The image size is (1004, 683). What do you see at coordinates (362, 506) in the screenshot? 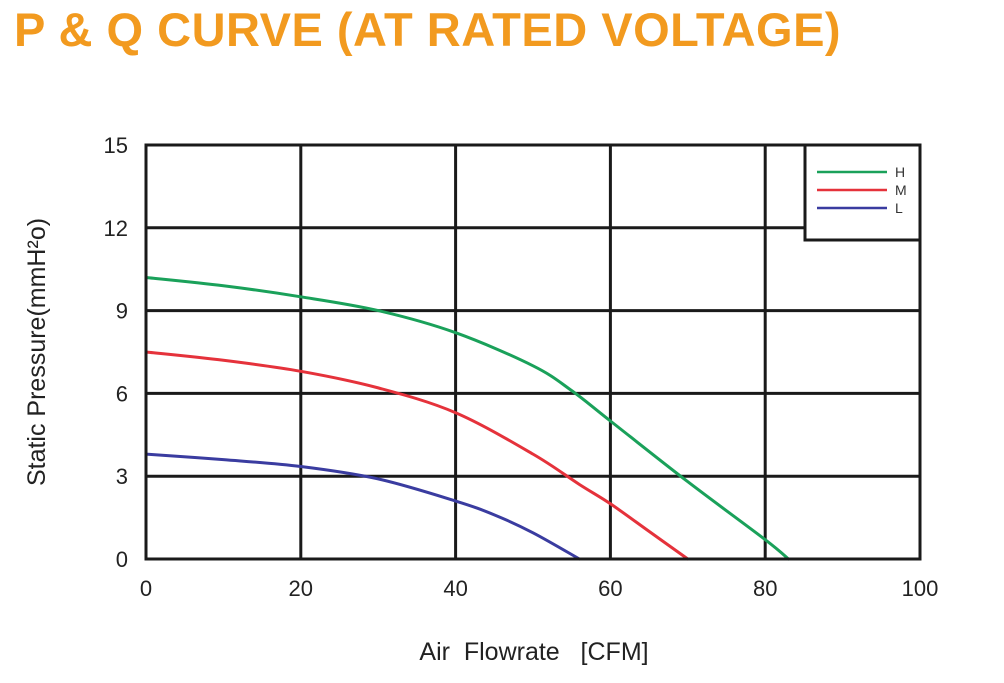
I see `series-line-l` at bounding box center [362, 506].